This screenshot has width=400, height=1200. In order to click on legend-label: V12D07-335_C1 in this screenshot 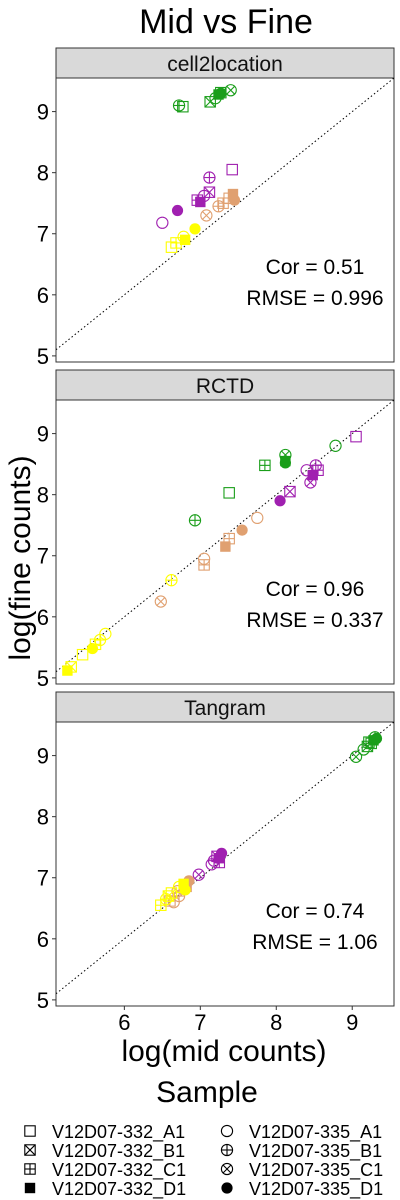, I will do `click(316, 1170)`.